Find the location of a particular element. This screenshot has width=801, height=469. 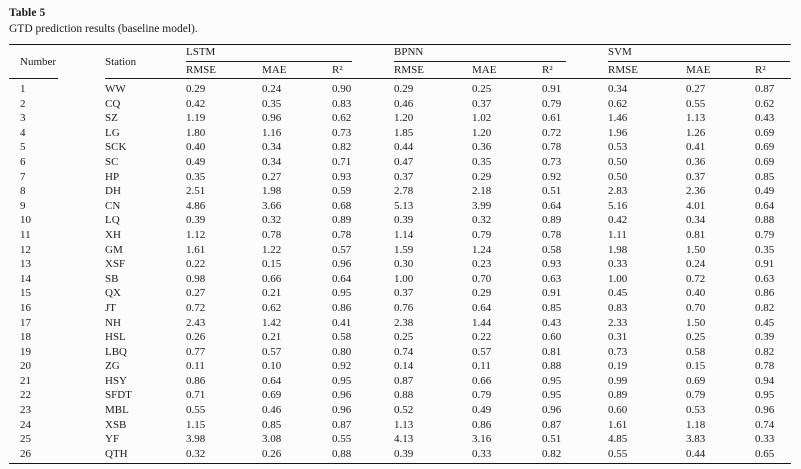

cell-lstm-rmse: 0.11 is located at coordinates (195, 366).